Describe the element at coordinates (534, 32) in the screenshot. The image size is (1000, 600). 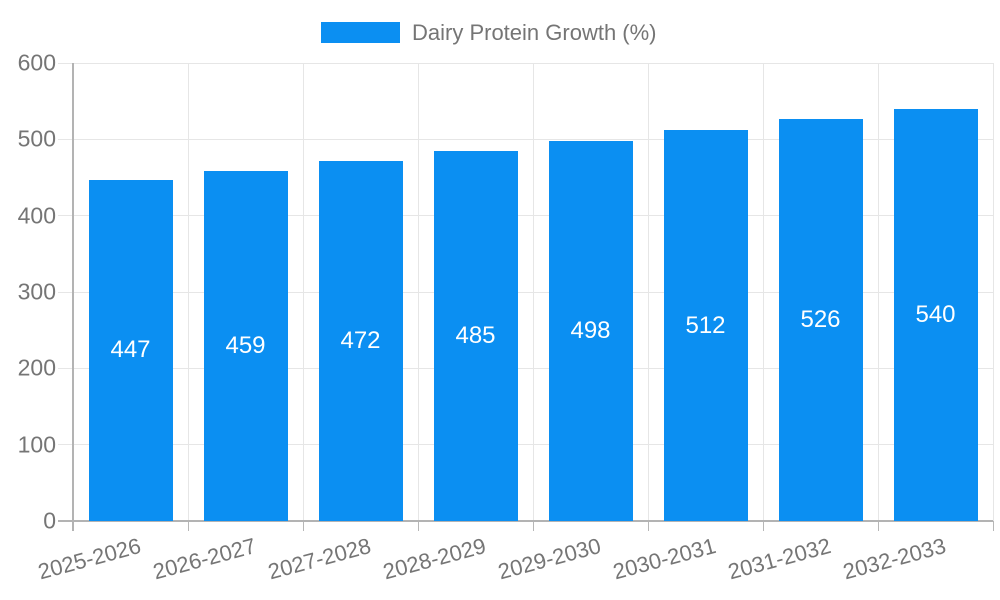
I see `legend-label: Dairy Protein Growth (%)` at that location.